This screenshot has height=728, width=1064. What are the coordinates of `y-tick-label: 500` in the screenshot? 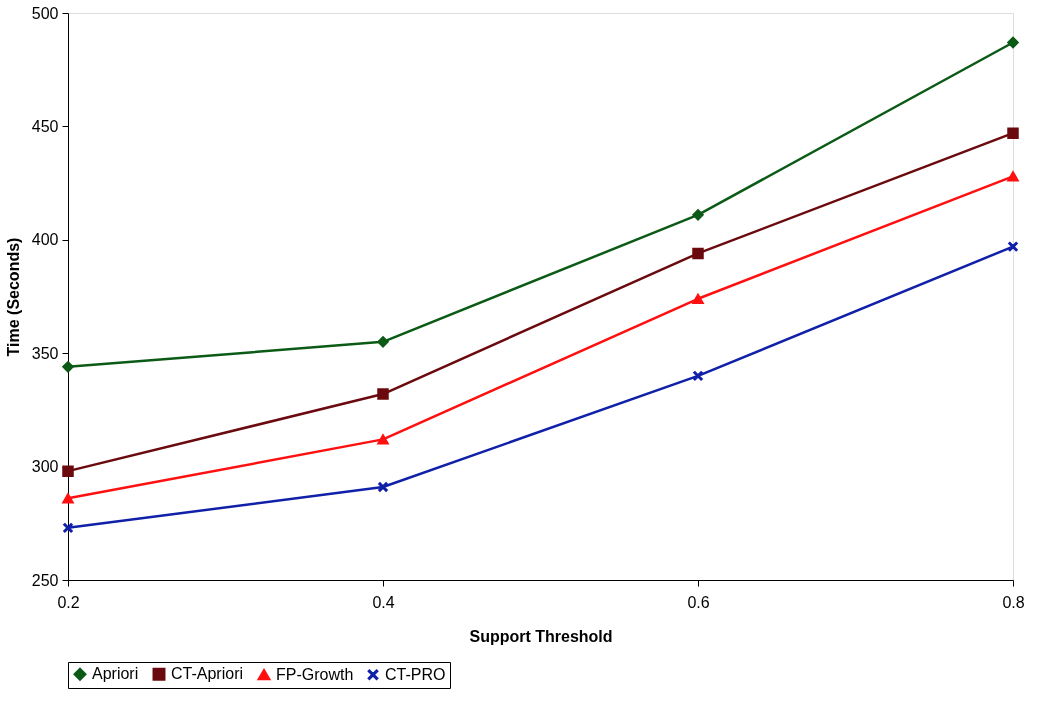 It's located at (45, 13).